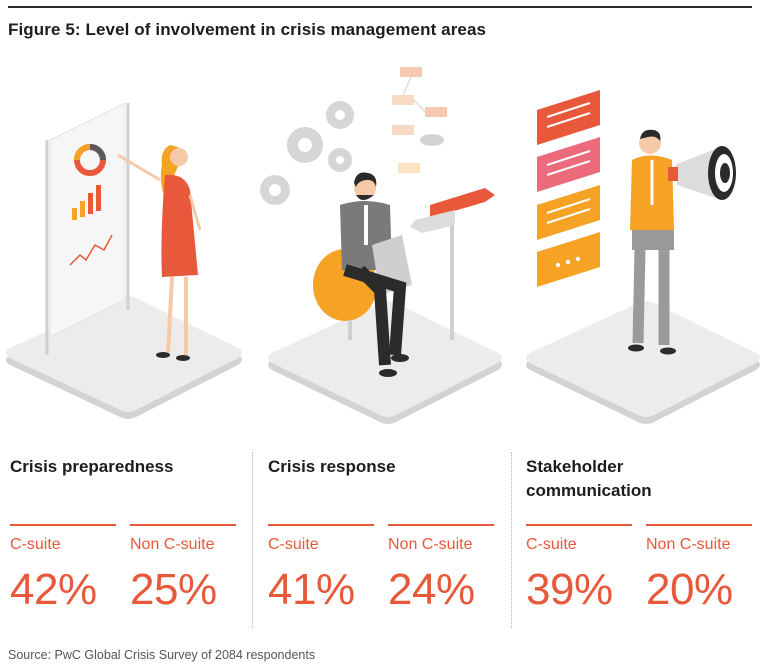  Describe the element at coordinates (568, 188) in the screenshot. I see `speech-bubbles-icon` at that location.